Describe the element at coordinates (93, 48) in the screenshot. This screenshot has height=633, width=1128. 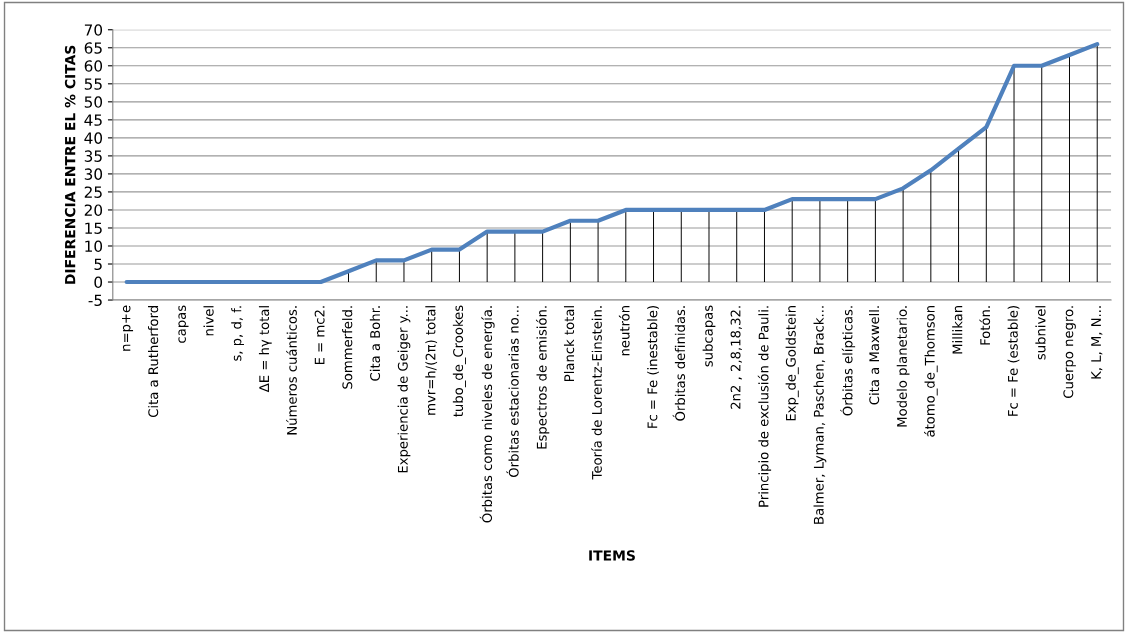
I see `y-tick-label: 65` at that location.